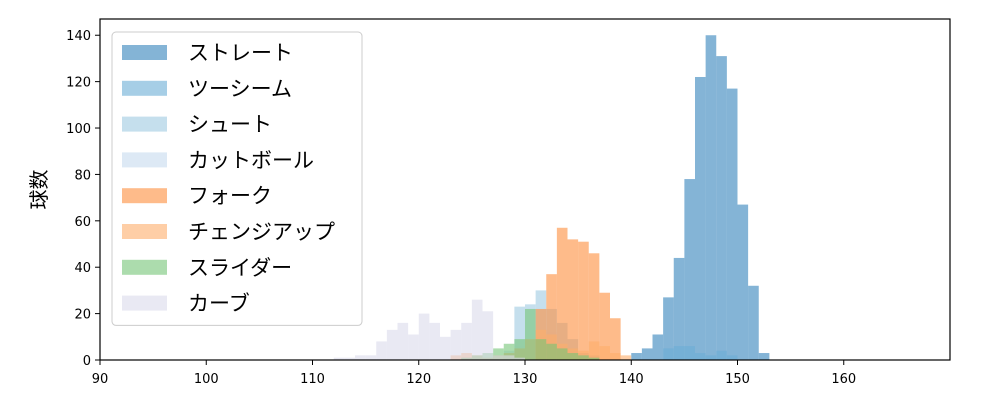  Describe the element at coordinates (240, 53) in the screenshot. I see `legend-label: ストレート` at that location.